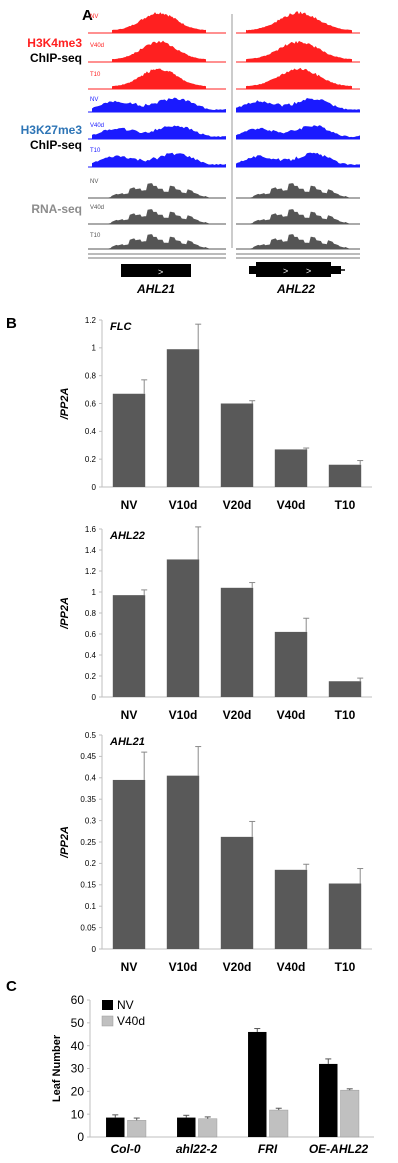 This screenshot has height=1163, width=398. I want to click on x-tick-label: FRI, so click(268, 1149).